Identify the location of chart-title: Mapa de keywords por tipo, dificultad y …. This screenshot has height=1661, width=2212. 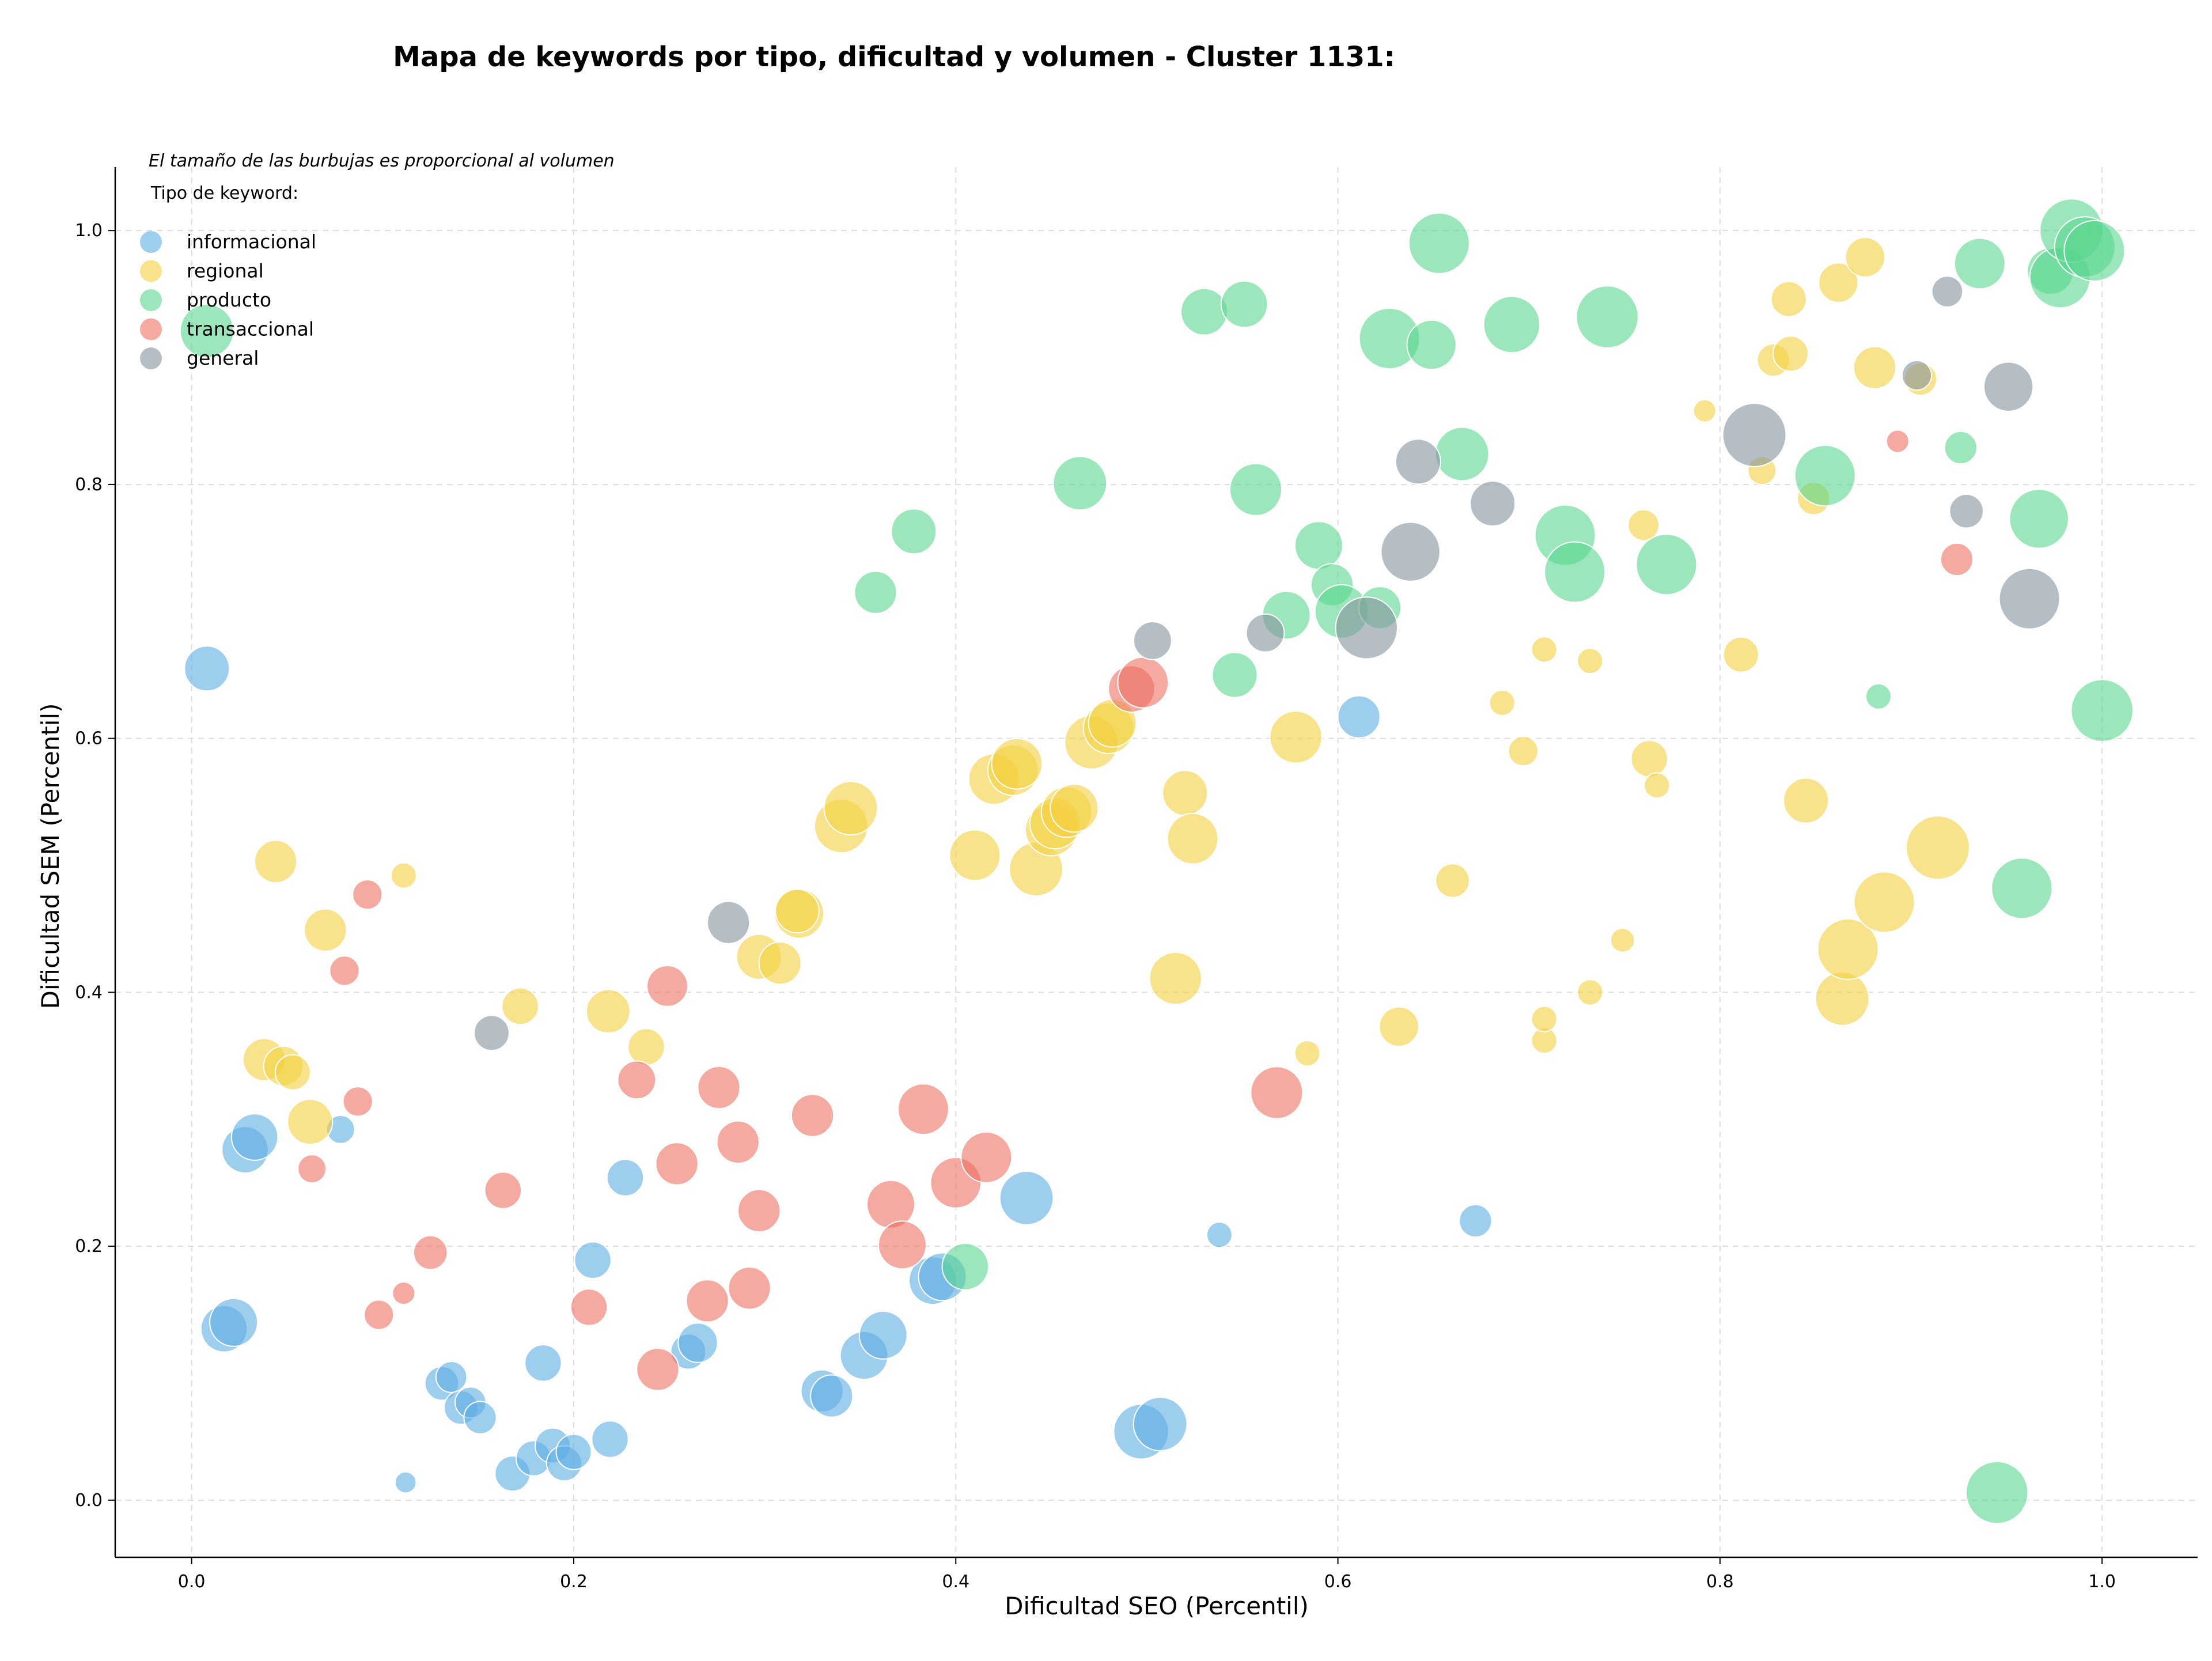
(894, 57).